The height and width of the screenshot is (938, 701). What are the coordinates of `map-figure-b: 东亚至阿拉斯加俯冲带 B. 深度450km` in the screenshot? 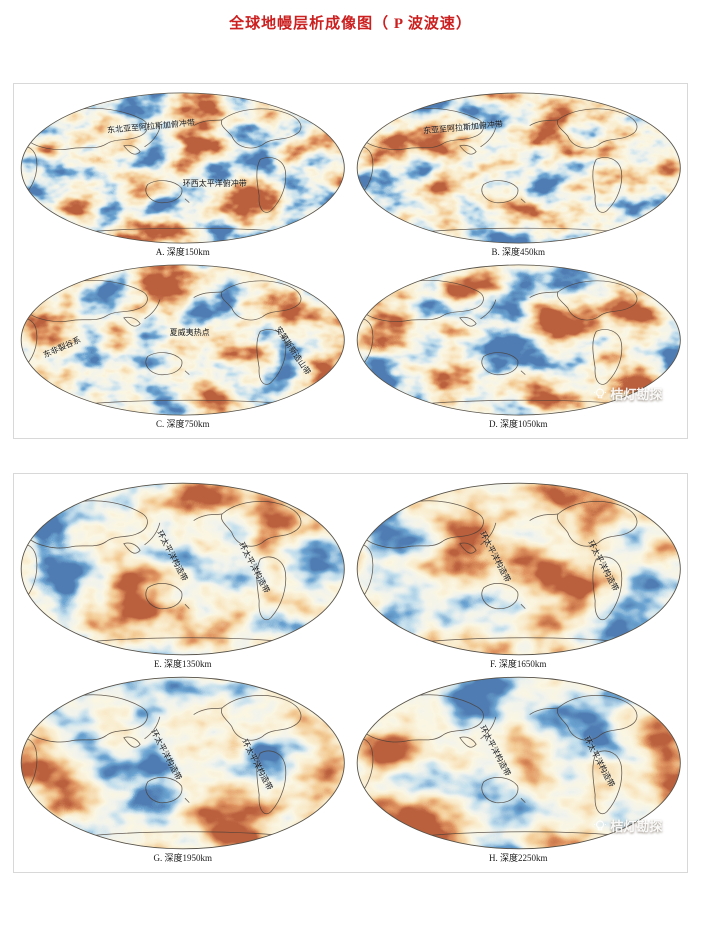 It's located at (519, 175).